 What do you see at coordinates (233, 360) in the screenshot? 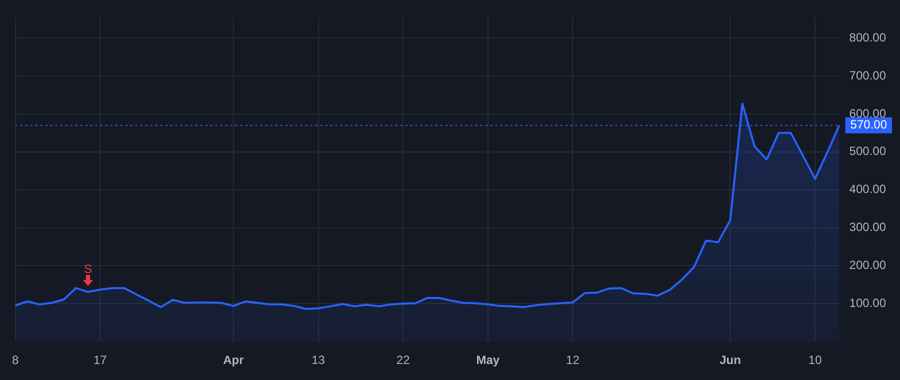
I see `x-tick-label: Apr` at bounding box center [233, 360].